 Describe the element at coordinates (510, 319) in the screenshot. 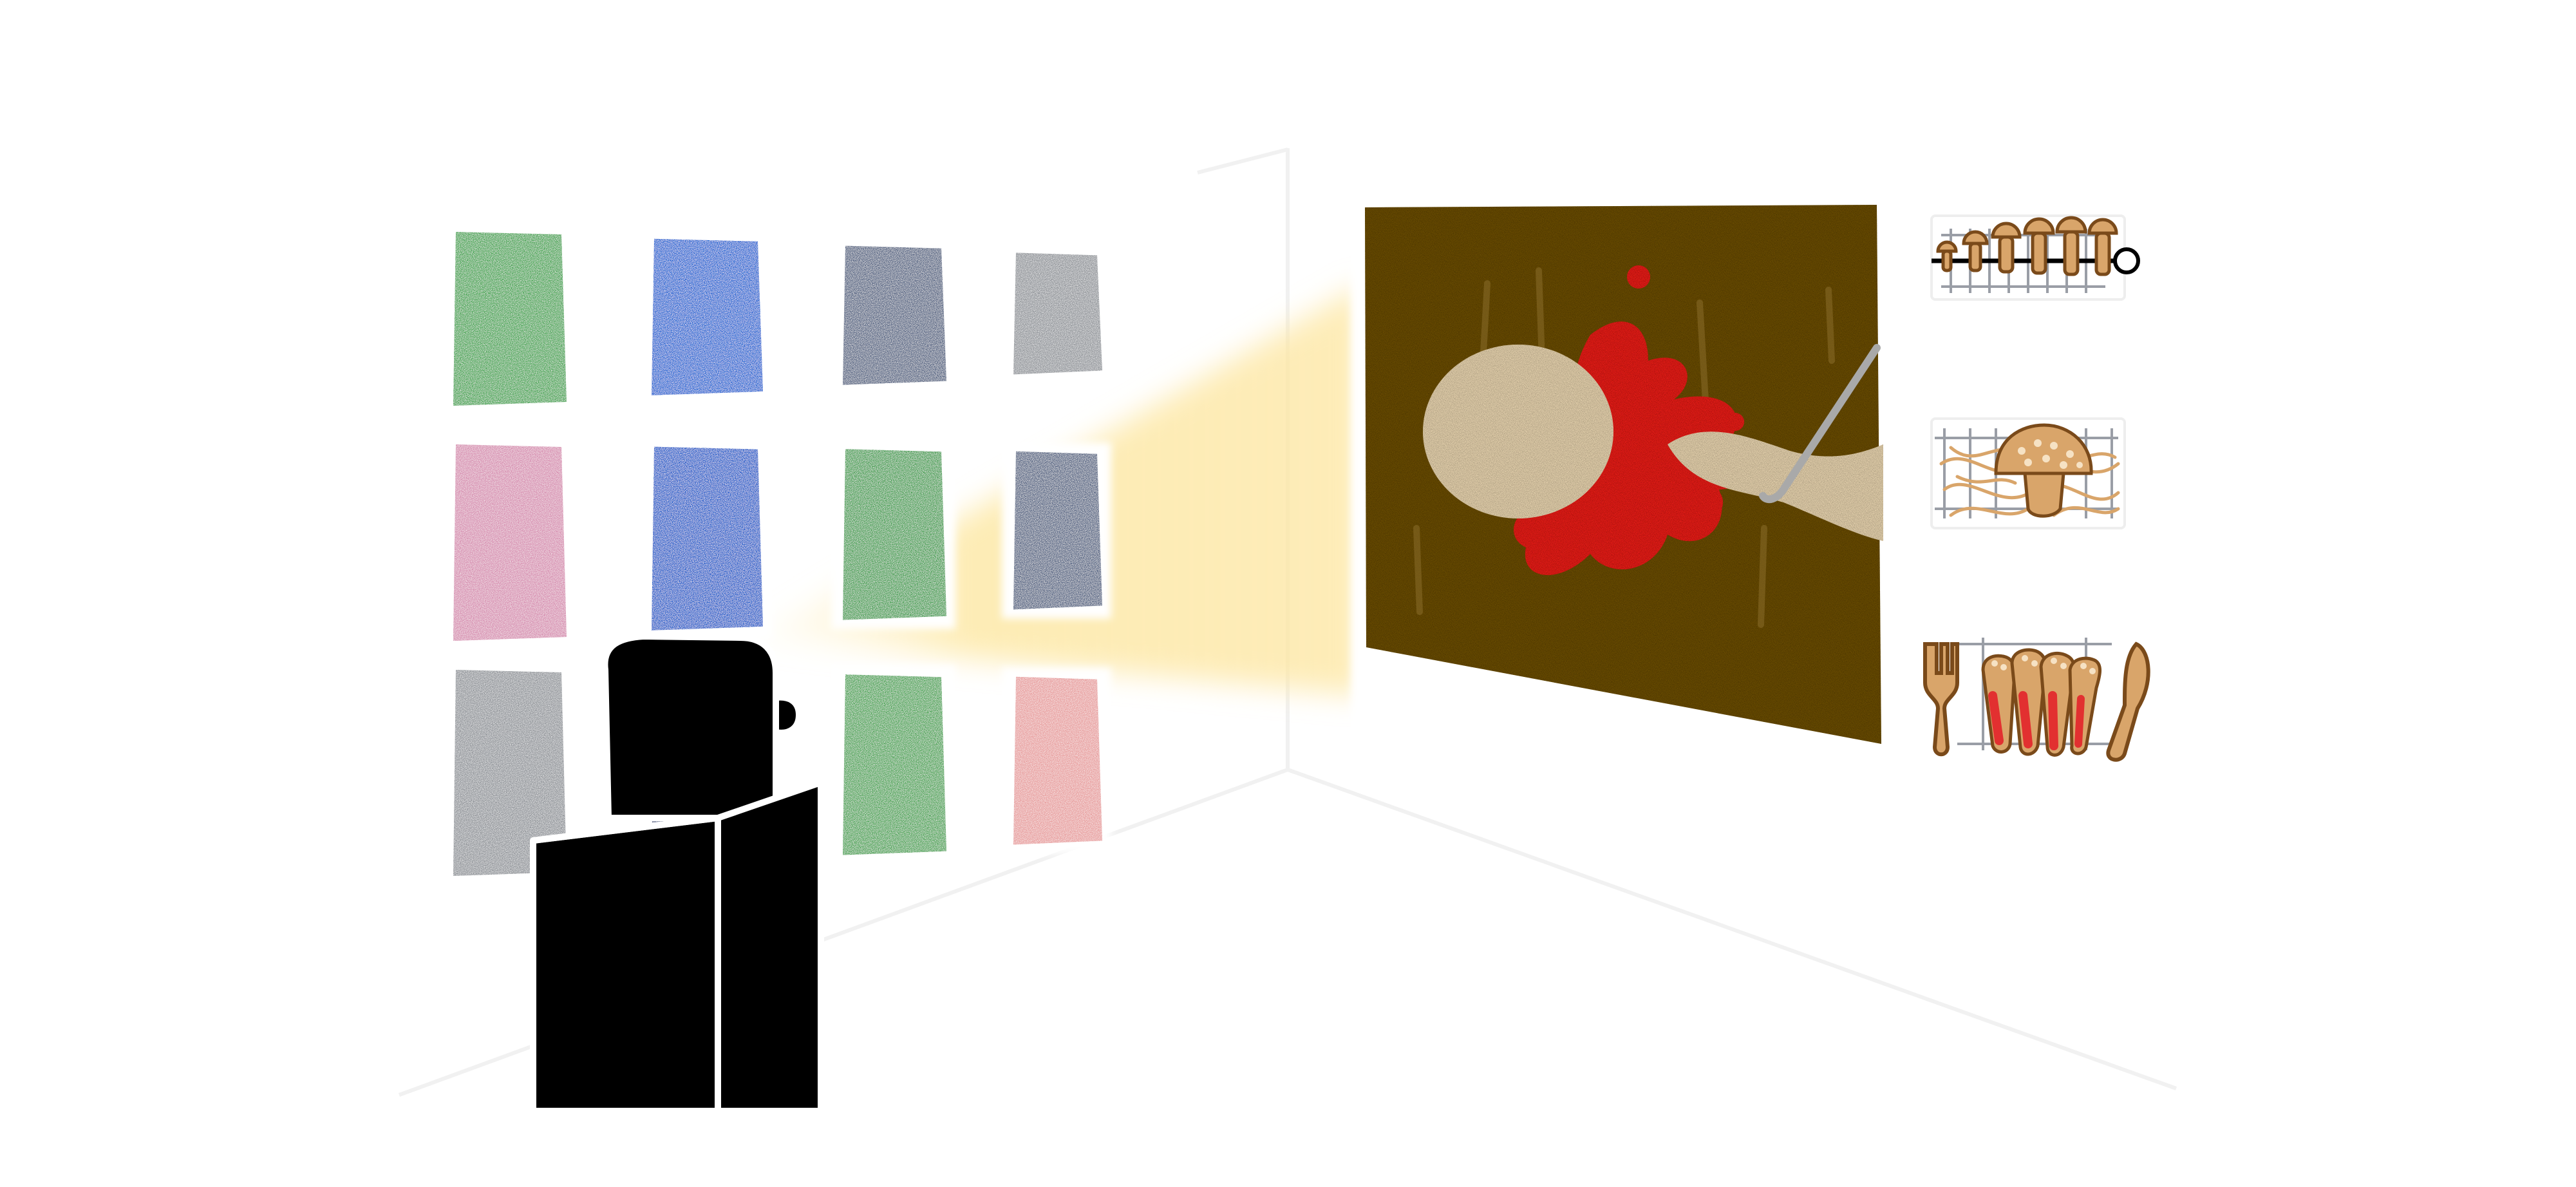

I see `painting-tile-r1-c1` at that location.